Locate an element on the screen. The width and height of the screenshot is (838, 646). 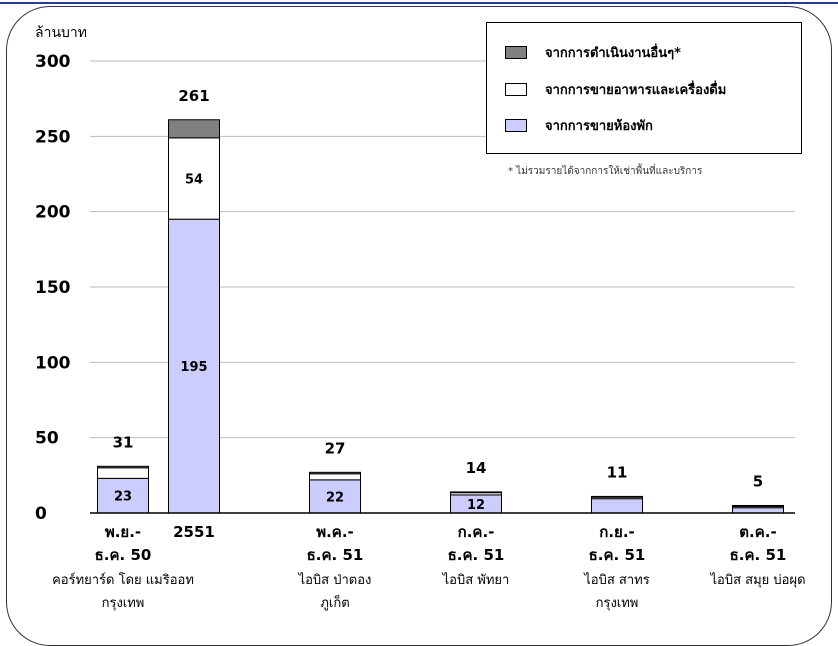
y-tick-label-100: 100 is located at coordinates (53, 363).